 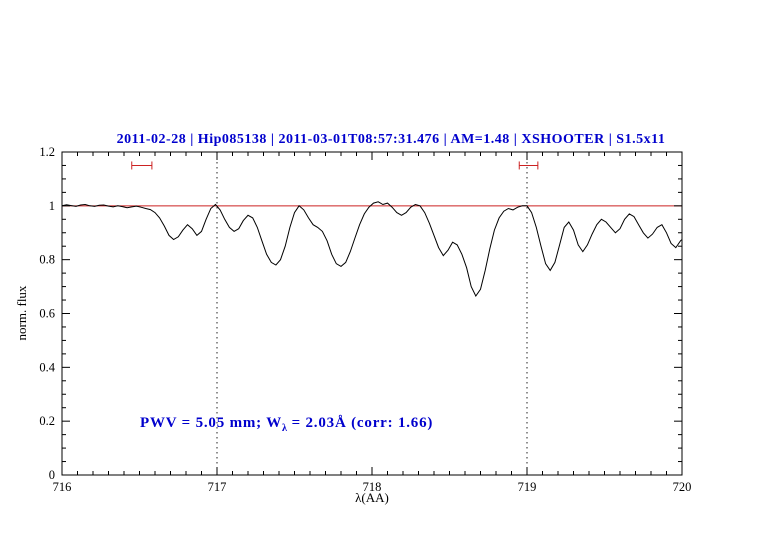 I want to click on y-tick-label-0.6: 0.6, so click(x=47, y=314).